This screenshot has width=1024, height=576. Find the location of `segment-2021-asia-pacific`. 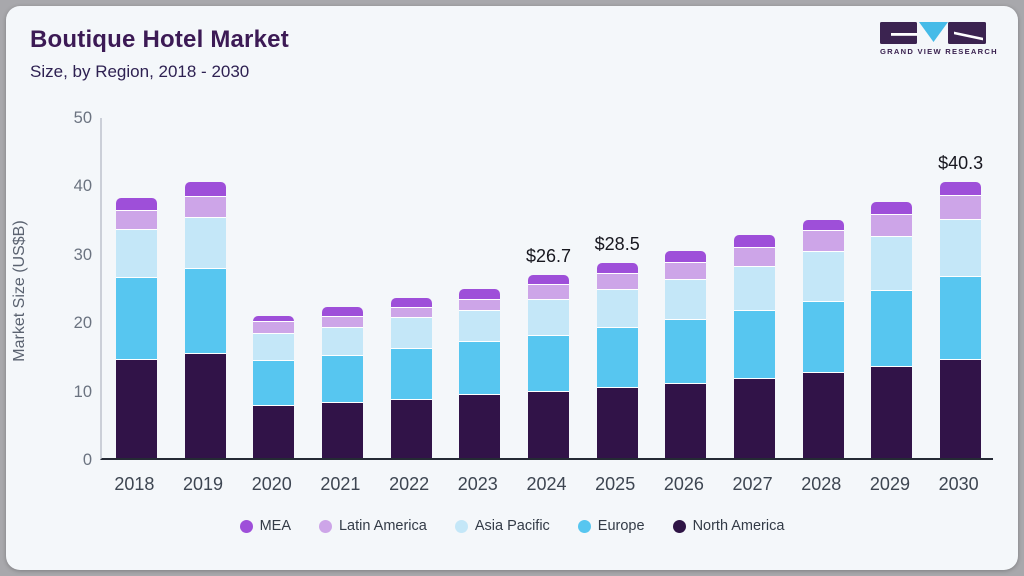

segment-2021-asia-pacific is located at coordinates (342, 341).